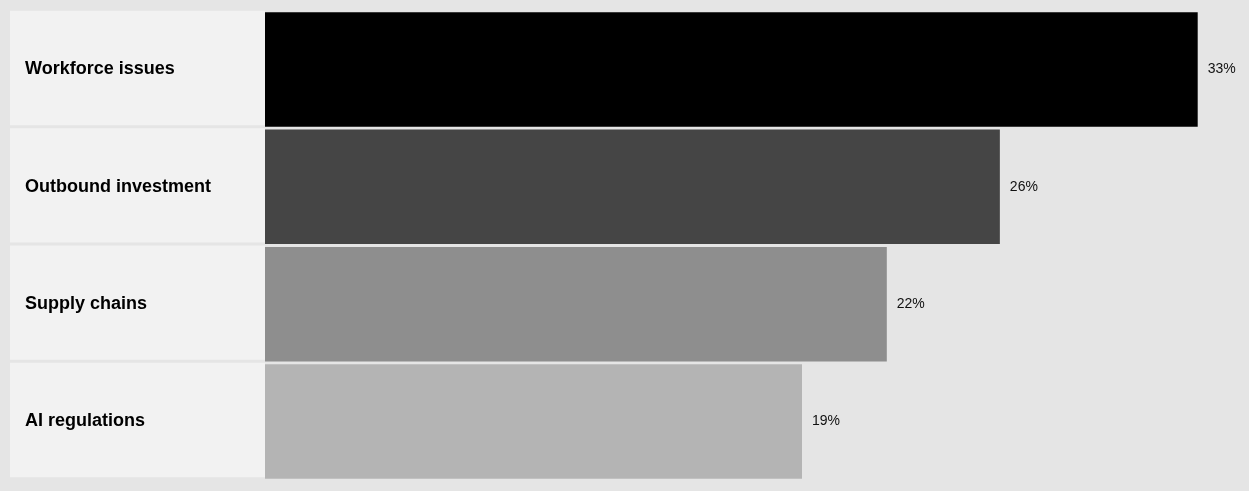 The height and width of the screenshot is (491, 1249). I want to click on data-label: 26%, so click(1023, 185).